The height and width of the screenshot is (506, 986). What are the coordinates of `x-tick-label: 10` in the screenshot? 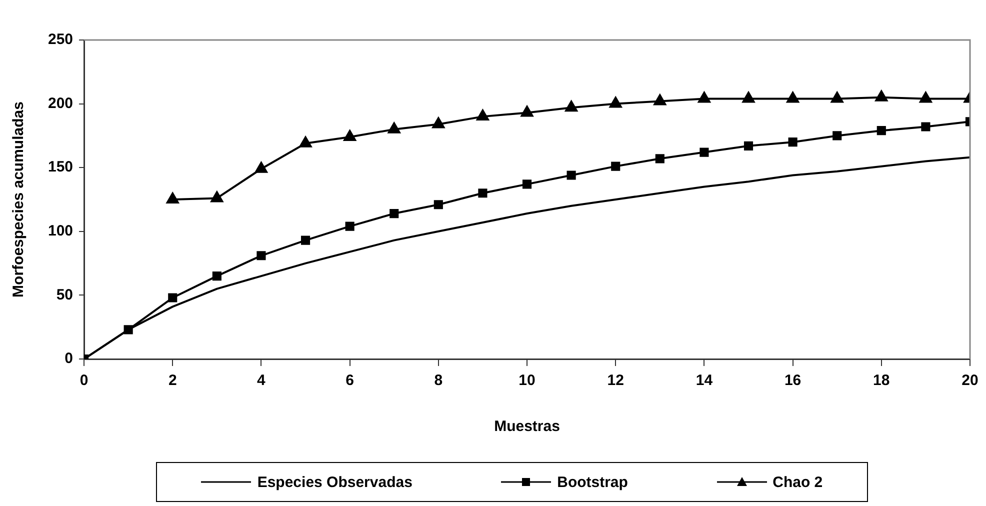 It's located at (527, 381).